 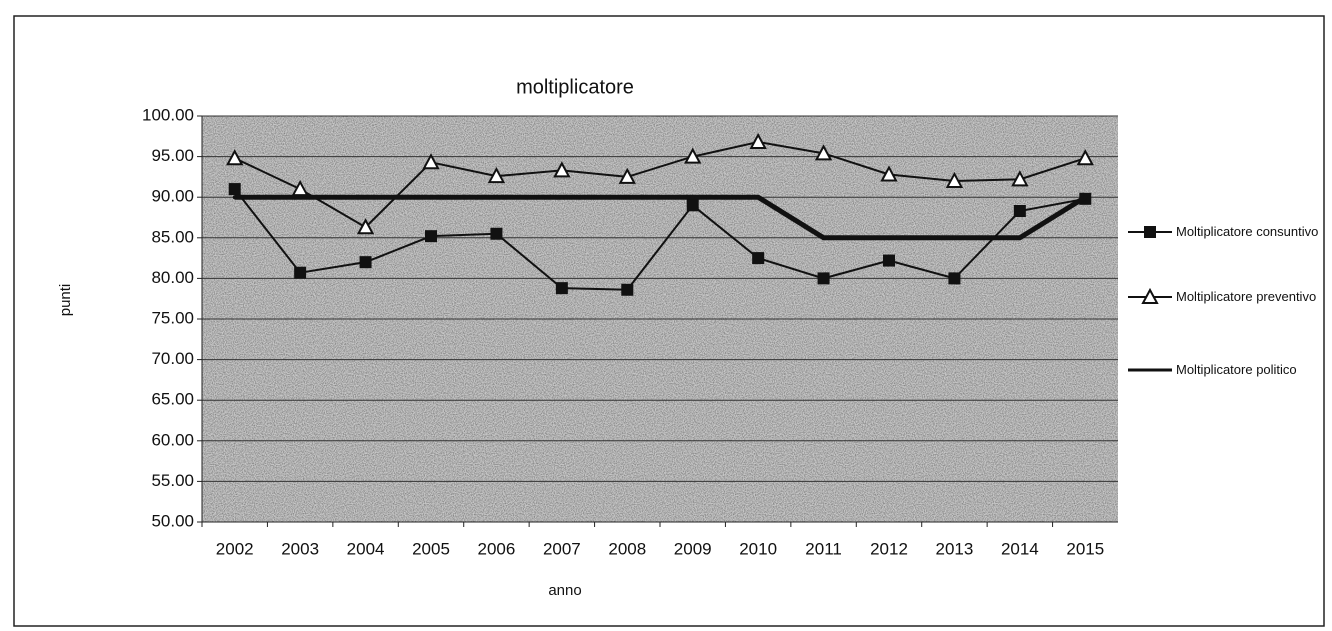 What do you see at coordinates (1236, 369) in the screenshot?
I see `legend-label: Moltiplicatore politico` at bounding box center [1236, 369].